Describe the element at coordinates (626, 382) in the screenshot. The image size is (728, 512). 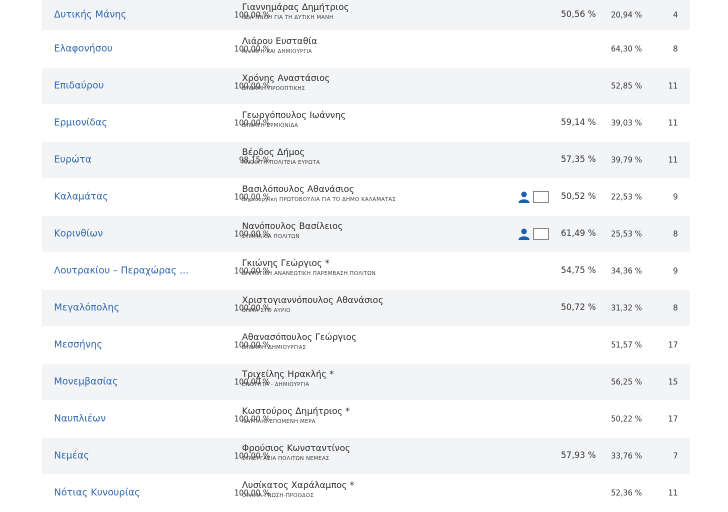
I see `first-round-percent: 56,25 %` at that location.